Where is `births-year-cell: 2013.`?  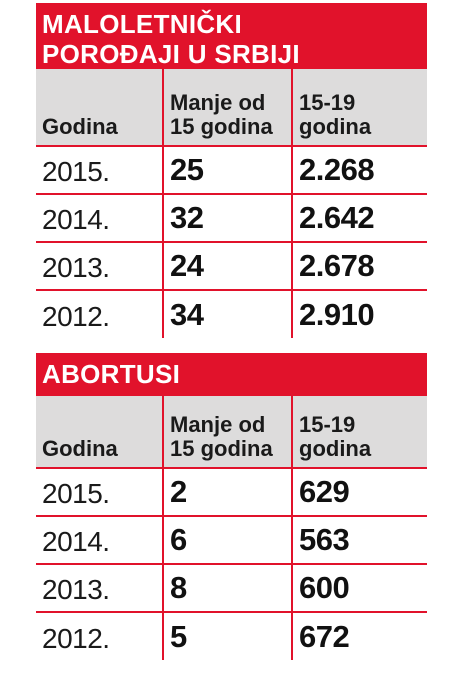 births-year-cell: 2013. is located at coordinates (99, 266).